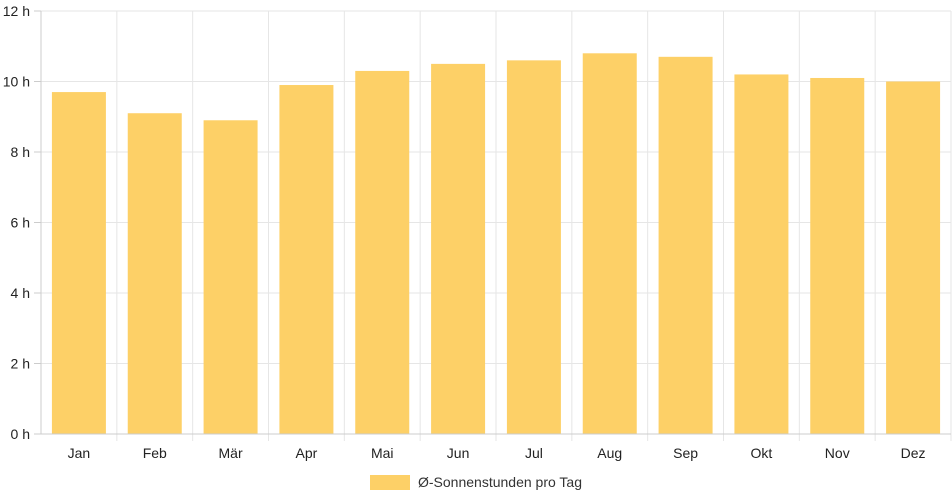  Describe the element at coordinates (458, 248) in the screenshot. I see `bar-jun` at that location.